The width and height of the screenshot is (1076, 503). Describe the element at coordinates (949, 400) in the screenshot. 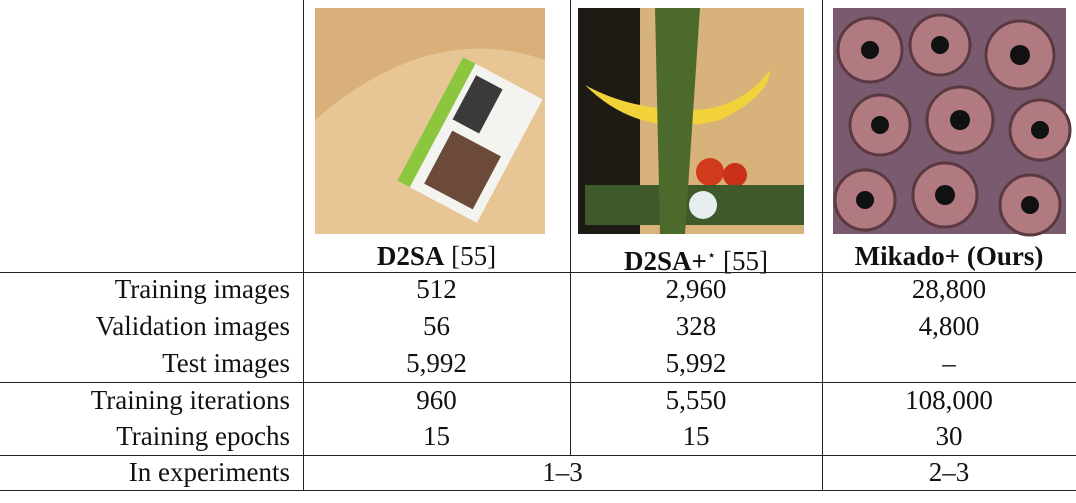

I see `cell-value: 108,000` at that location.